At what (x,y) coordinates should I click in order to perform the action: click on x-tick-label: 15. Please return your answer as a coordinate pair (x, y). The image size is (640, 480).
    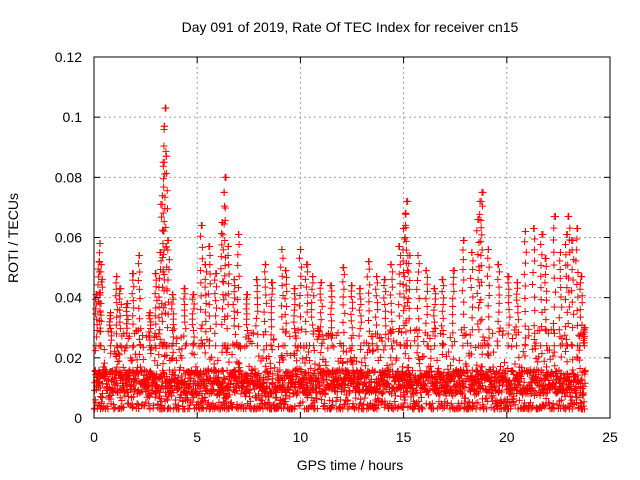
    Looking at the image, I should click on (404, 437).